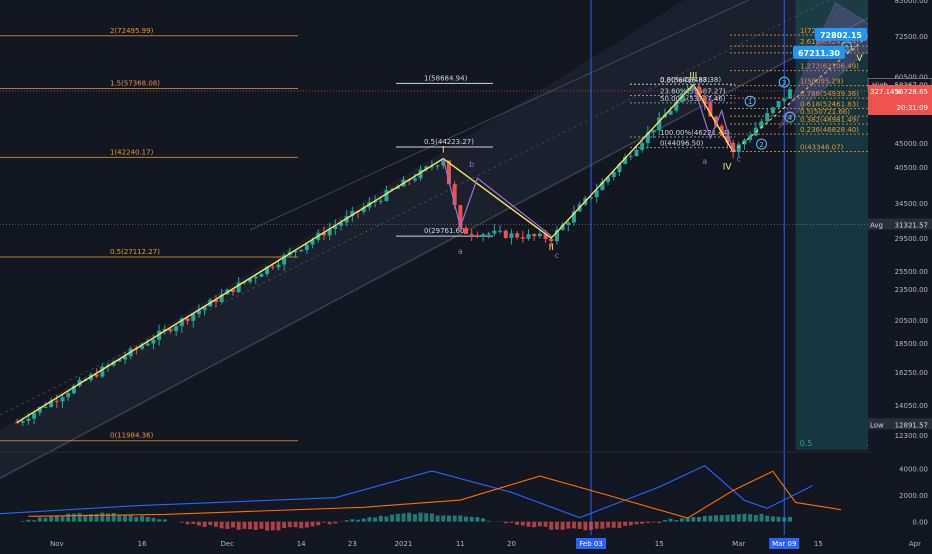  I want to click on price-axis-tick: 25500.00, so click(911, 272).